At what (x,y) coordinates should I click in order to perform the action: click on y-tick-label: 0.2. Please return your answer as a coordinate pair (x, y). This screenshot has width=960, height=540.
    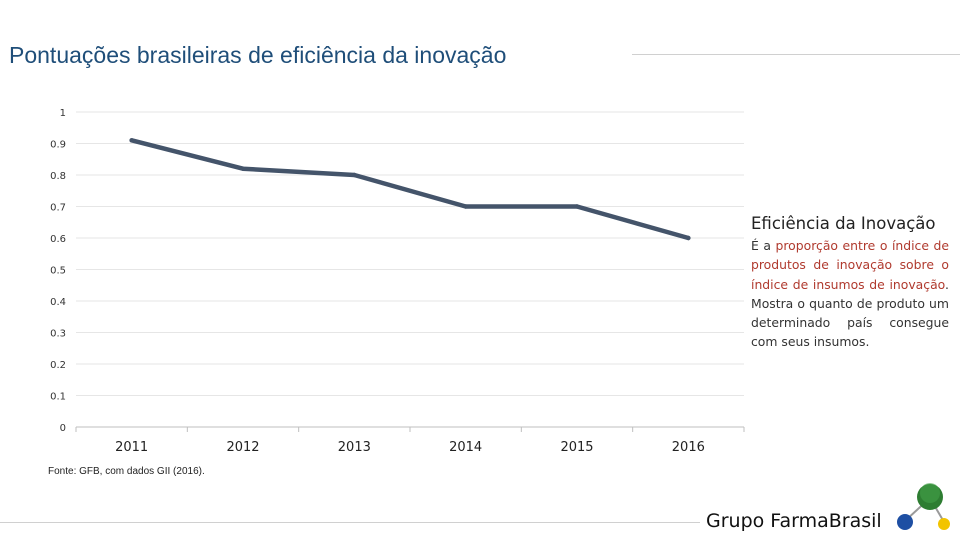
    Looking at the image, I should click on (58, 365).